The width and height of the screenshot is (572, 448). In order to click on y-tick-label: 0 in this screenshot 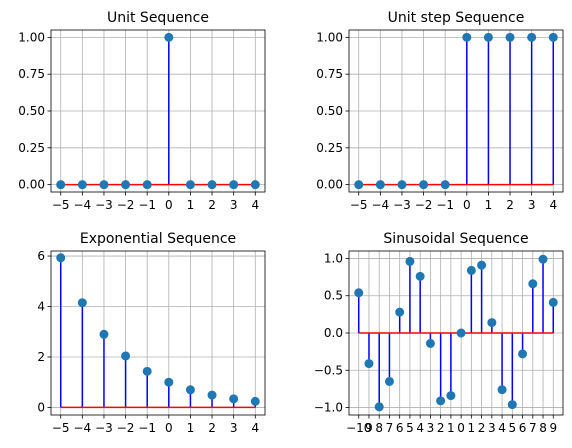, I will do `click(41, 407)`.